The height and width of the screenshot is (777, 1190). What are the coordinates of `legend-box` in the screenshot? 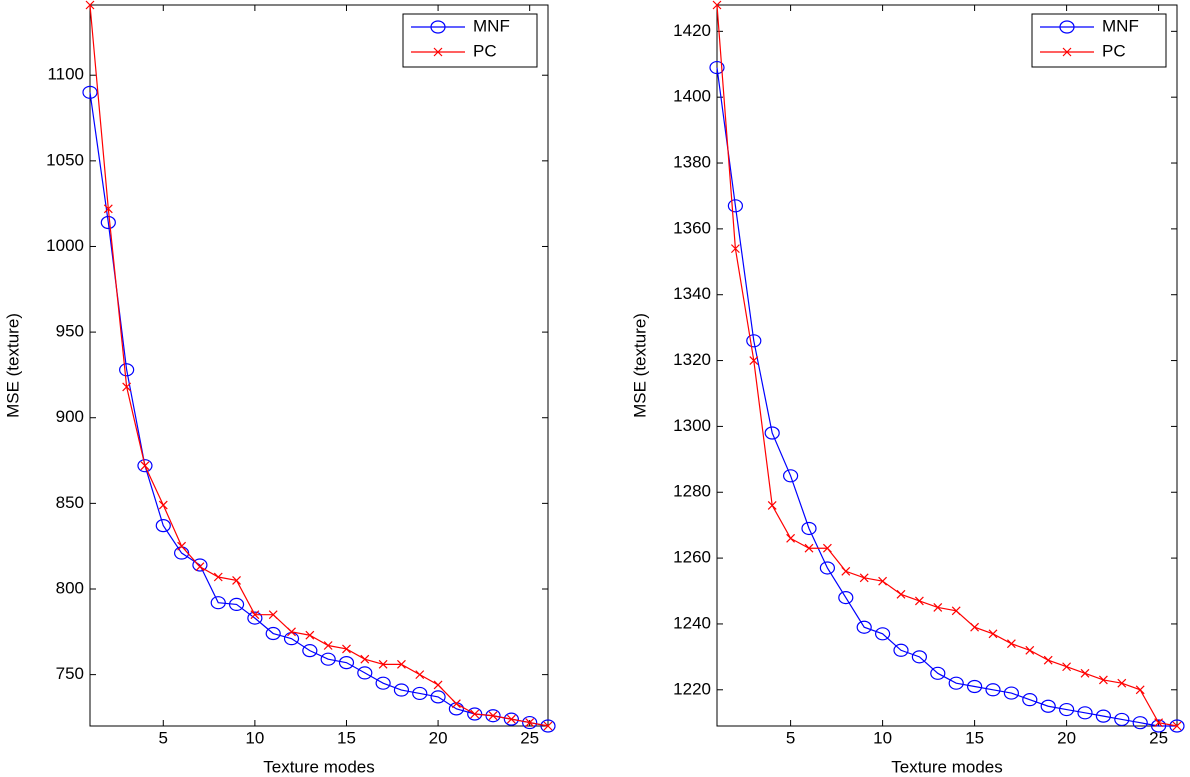 It's located at (470, 40).